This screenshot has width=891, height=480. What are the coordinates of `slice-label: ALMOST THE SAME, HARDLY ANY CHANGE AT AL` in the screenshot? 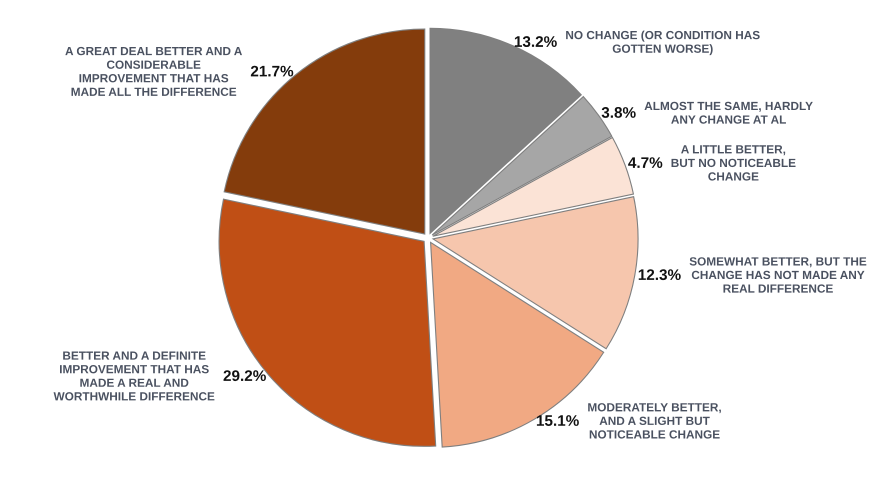 It's located at (728, 113).